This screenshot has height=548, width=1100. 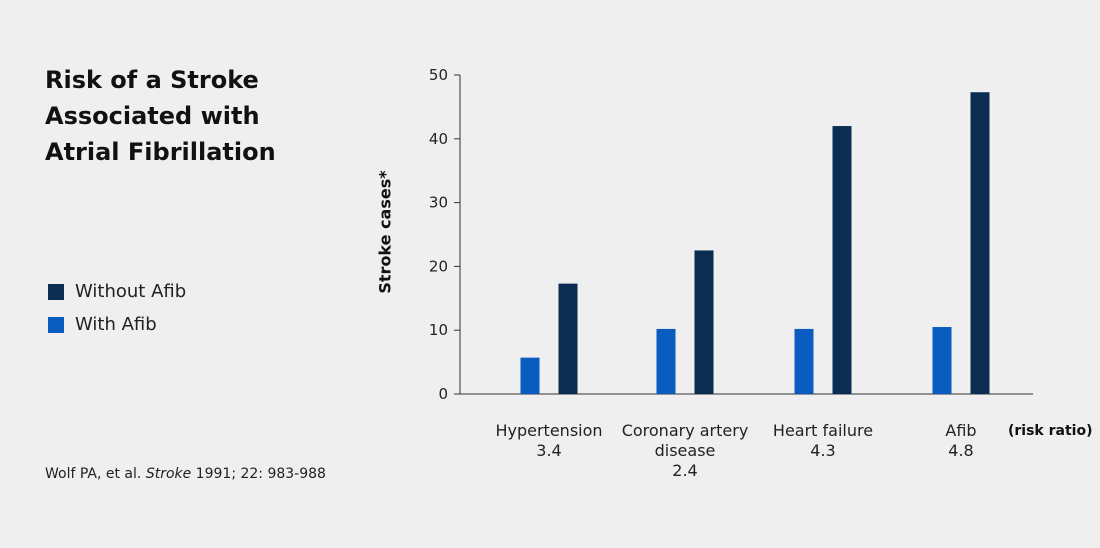 I want to click on legend-item-with-afib: With Afib, so click(x=117, y=324).